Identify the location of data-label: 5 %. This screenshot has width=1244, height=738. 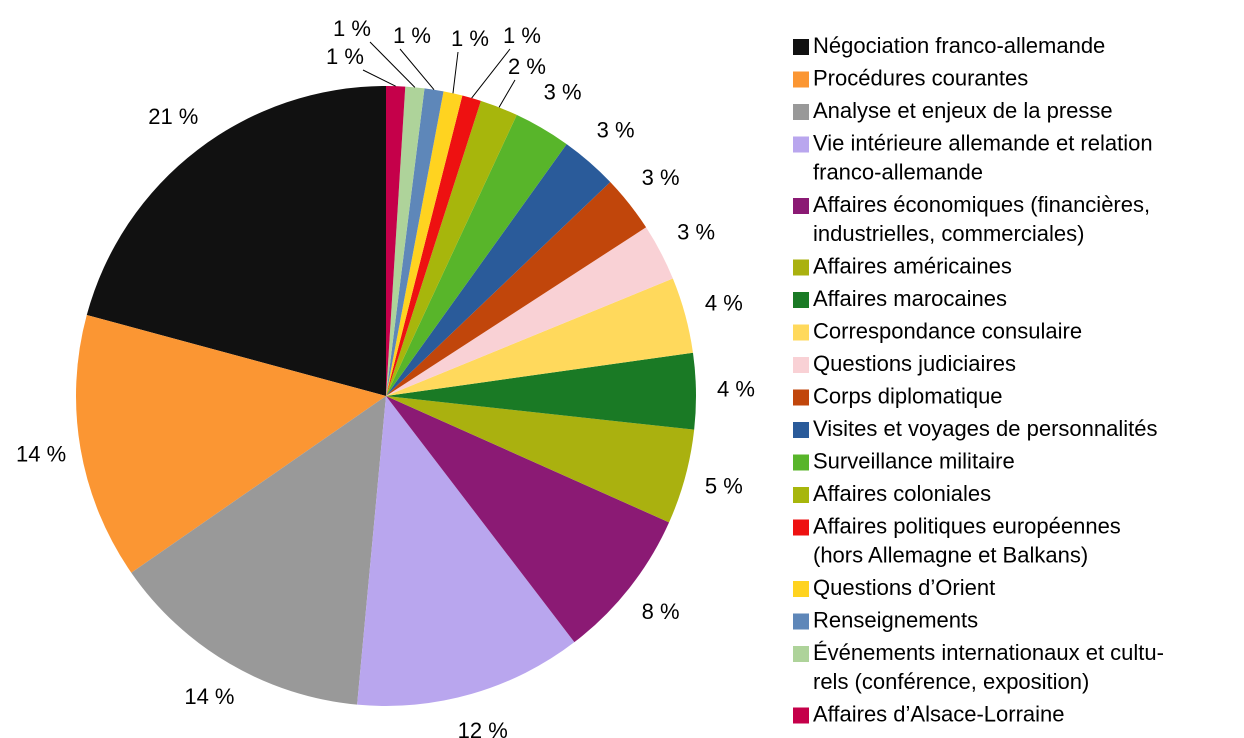
(724, 485).